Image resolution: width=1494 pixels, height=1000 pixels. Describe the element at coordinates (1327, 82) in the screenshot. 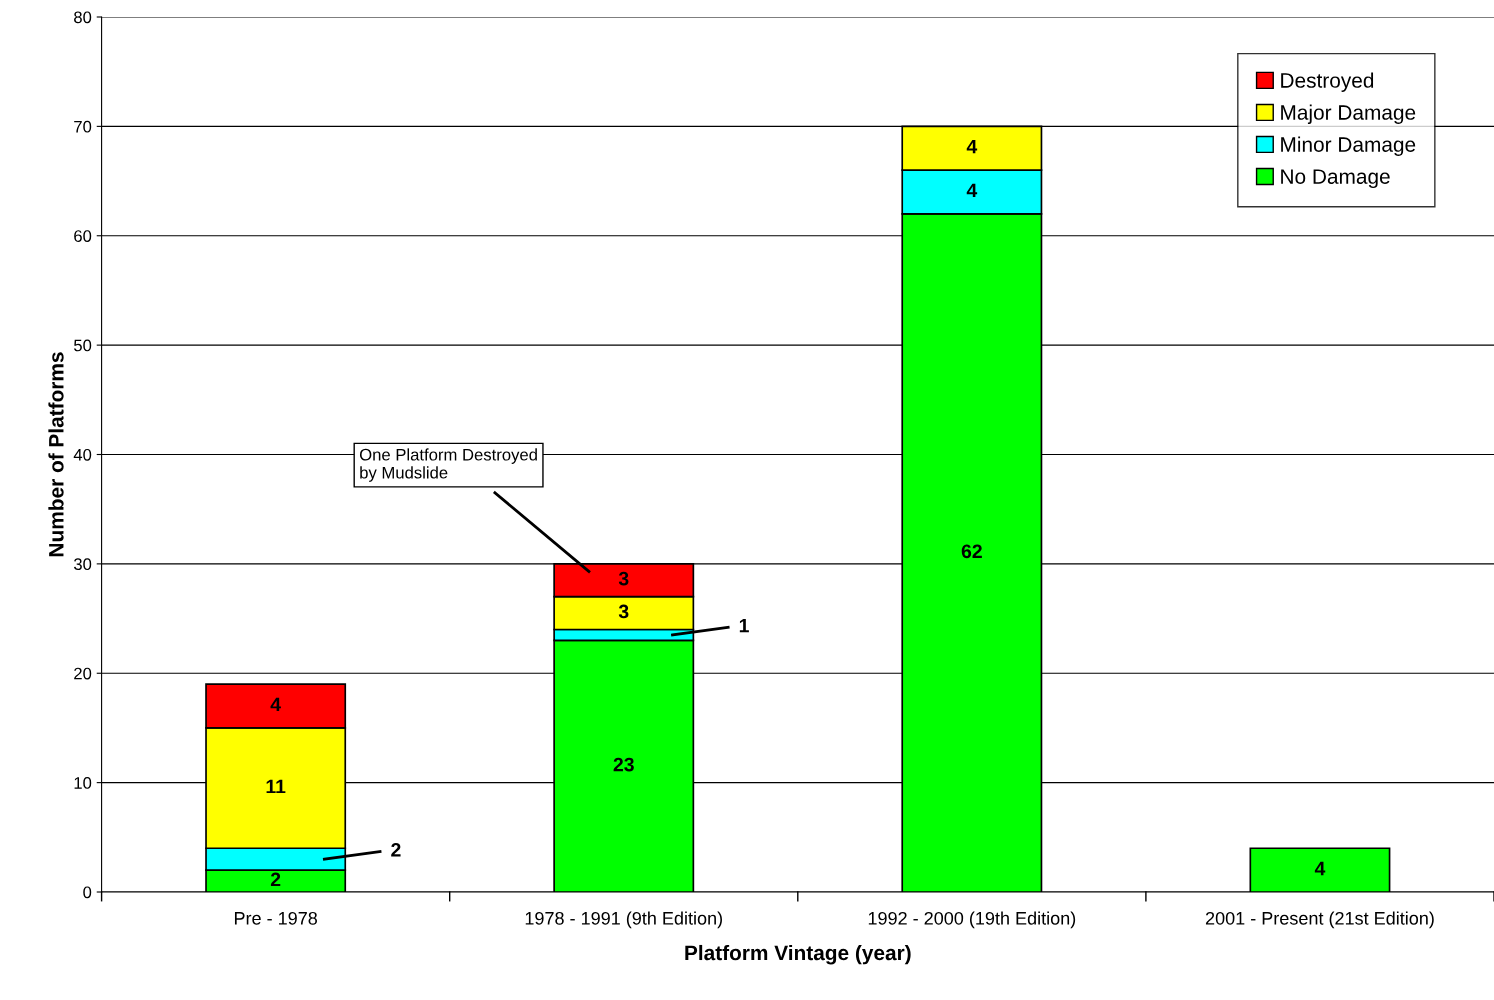

I see `legend-label: Destroyed` at that location.